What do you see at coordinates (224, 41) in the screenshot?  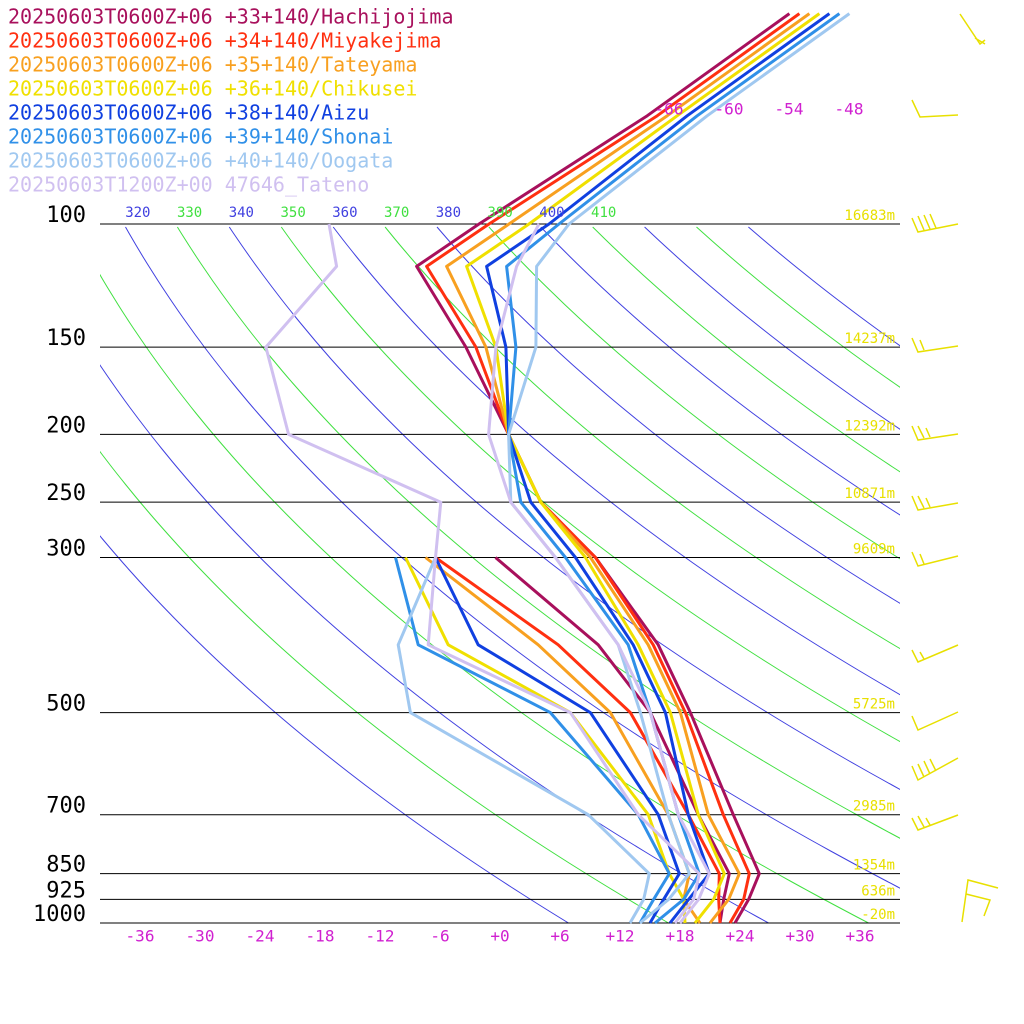 I see `legend-entry: 20250603T0600Z+06 +34+140/Miyakejima` at bounding box center [224, 41].